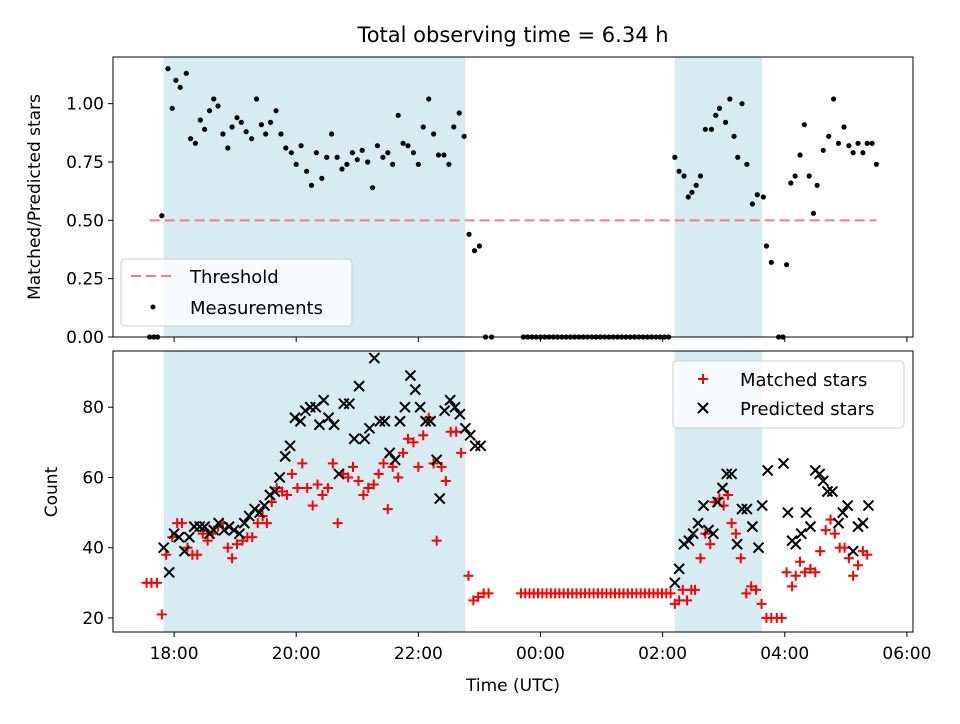 Image resolution: width=960 pixels, height=724 pixels. Describe the element at coordinates (93, 619) in the screenshot. I see `y-tick-label: 20` at that location.